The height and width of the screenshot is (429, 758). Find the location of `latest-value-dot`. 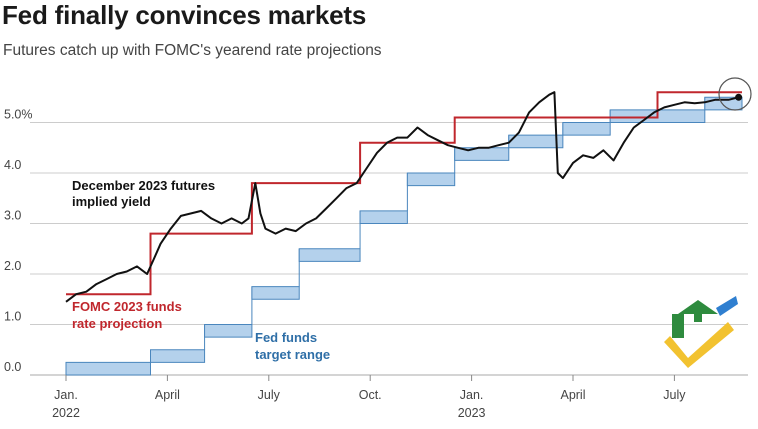

latest-value-dot is located at coordinates (739, 97).